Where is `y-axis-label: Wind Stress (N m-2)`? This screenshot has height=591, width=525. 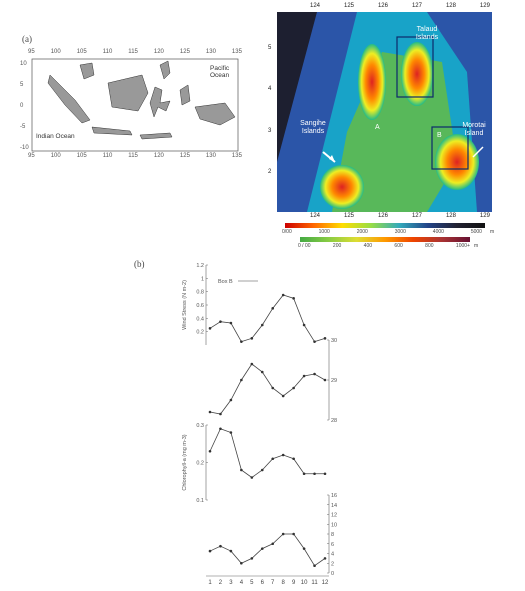 y-axis-label: Wind Stress (N m-2) is located at coordinates (185, 305).